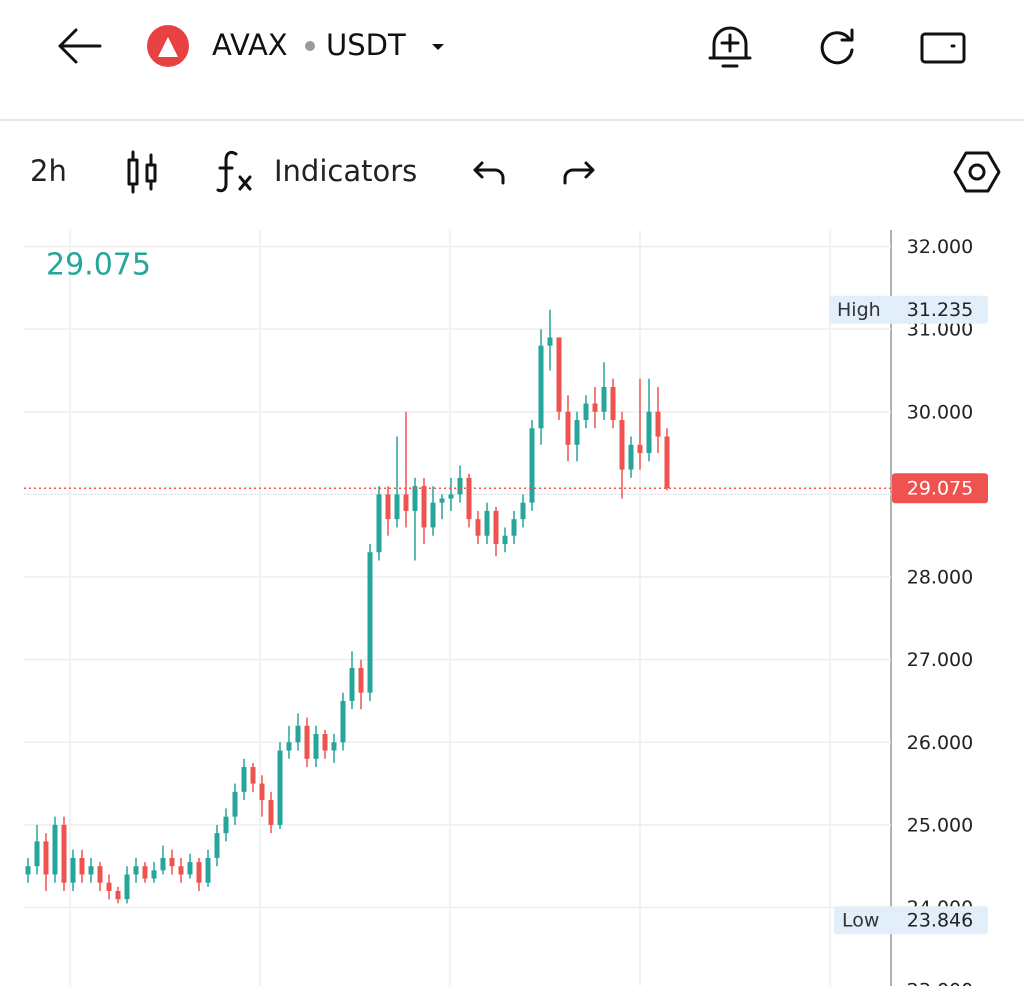  What do you see at coordinates (345, 171) in the screenshot?
I see `indicators-button: Indicators` at bounding box center [345, 171].